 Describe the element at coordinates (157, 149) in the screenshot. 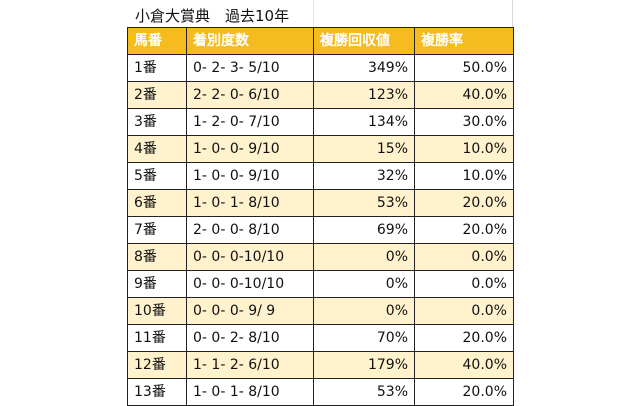

I see `horse-number-cell: 4番` at that location.